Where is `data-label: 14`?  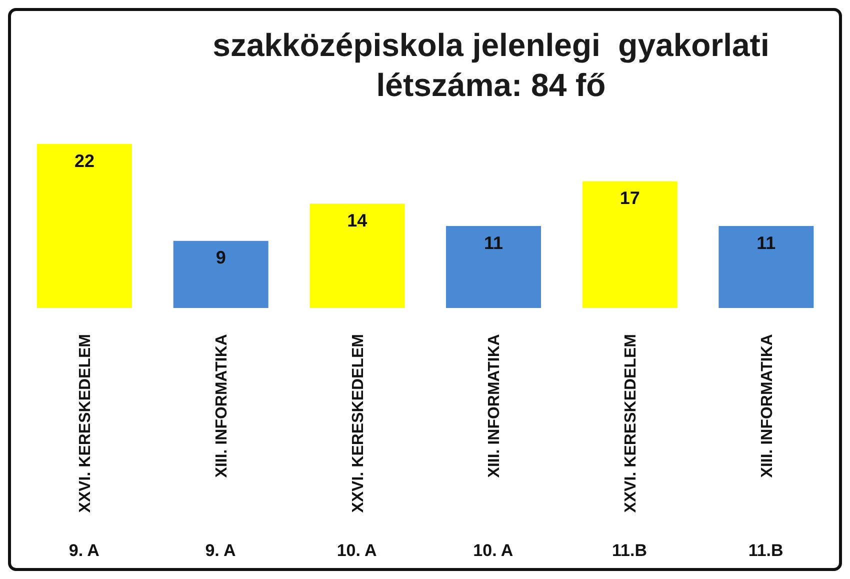 data-label: 14 is located at coordinates (357, 220).